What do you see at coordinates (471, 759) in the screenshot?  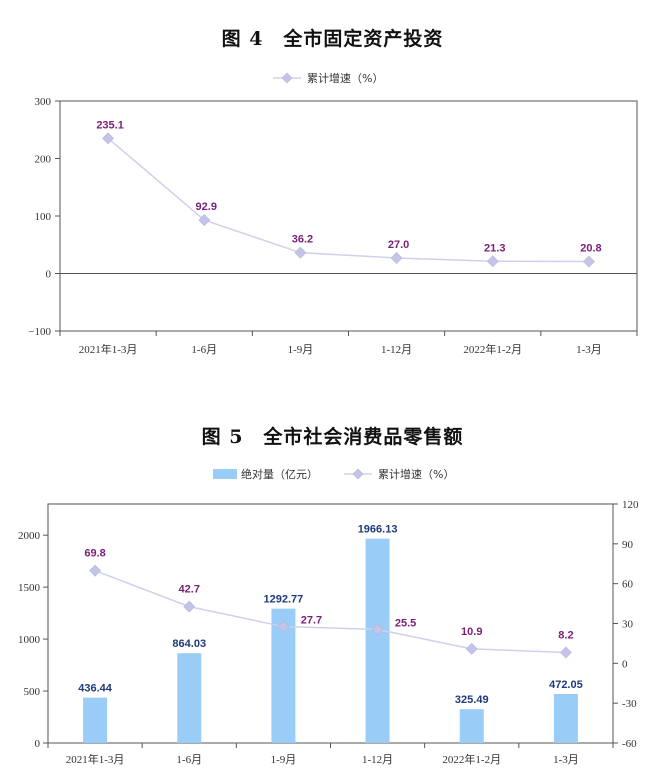 I see `chart2-x-tick-label: 2022年1-2月` at bounding box center [471, 759].